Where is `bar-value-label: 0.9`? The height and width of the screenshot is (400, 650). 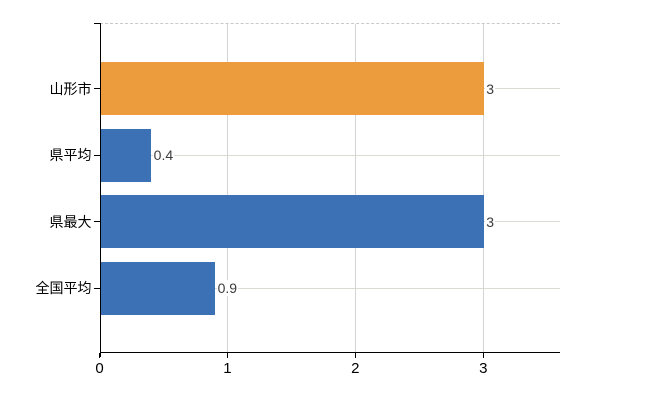
bar-value-label: 0.9 is located at coordinates (227, 288).